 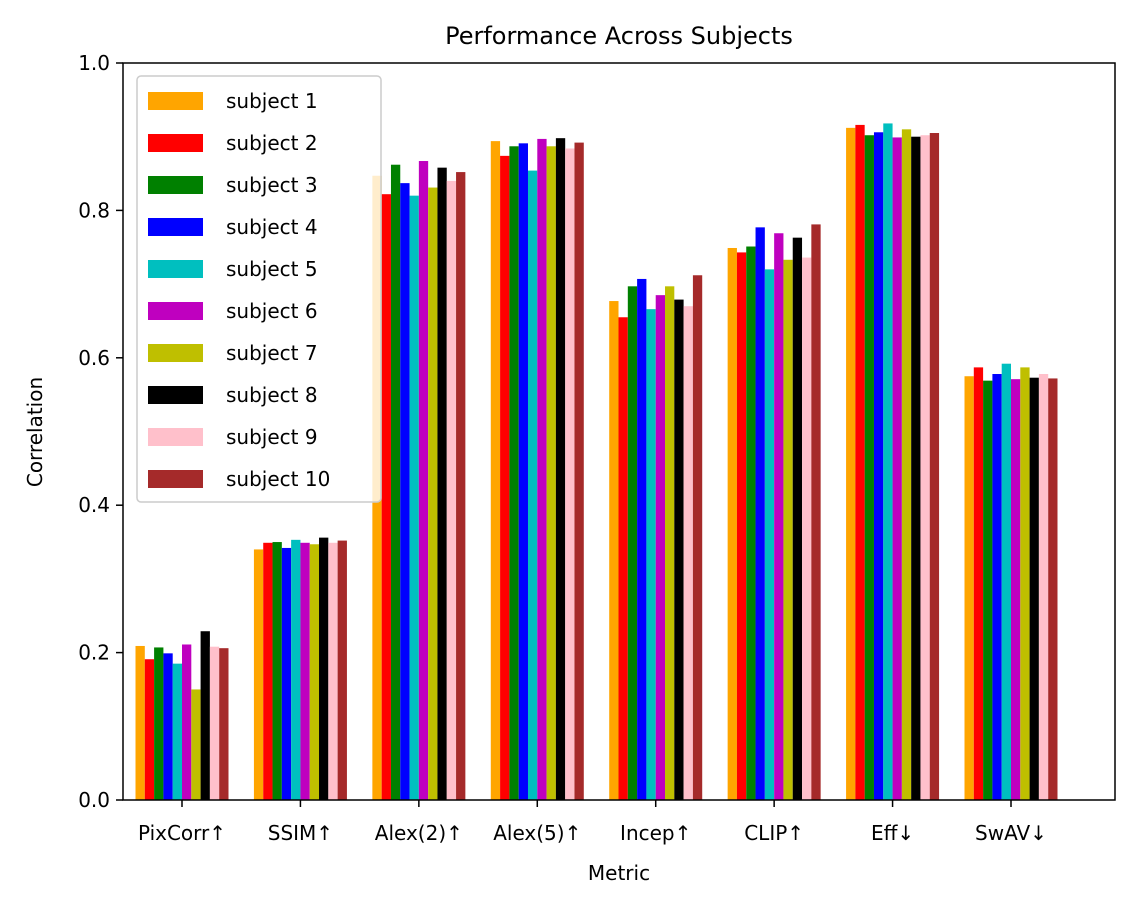 I want to click on x-axis-title: Metric, so click(x=619, y=873).